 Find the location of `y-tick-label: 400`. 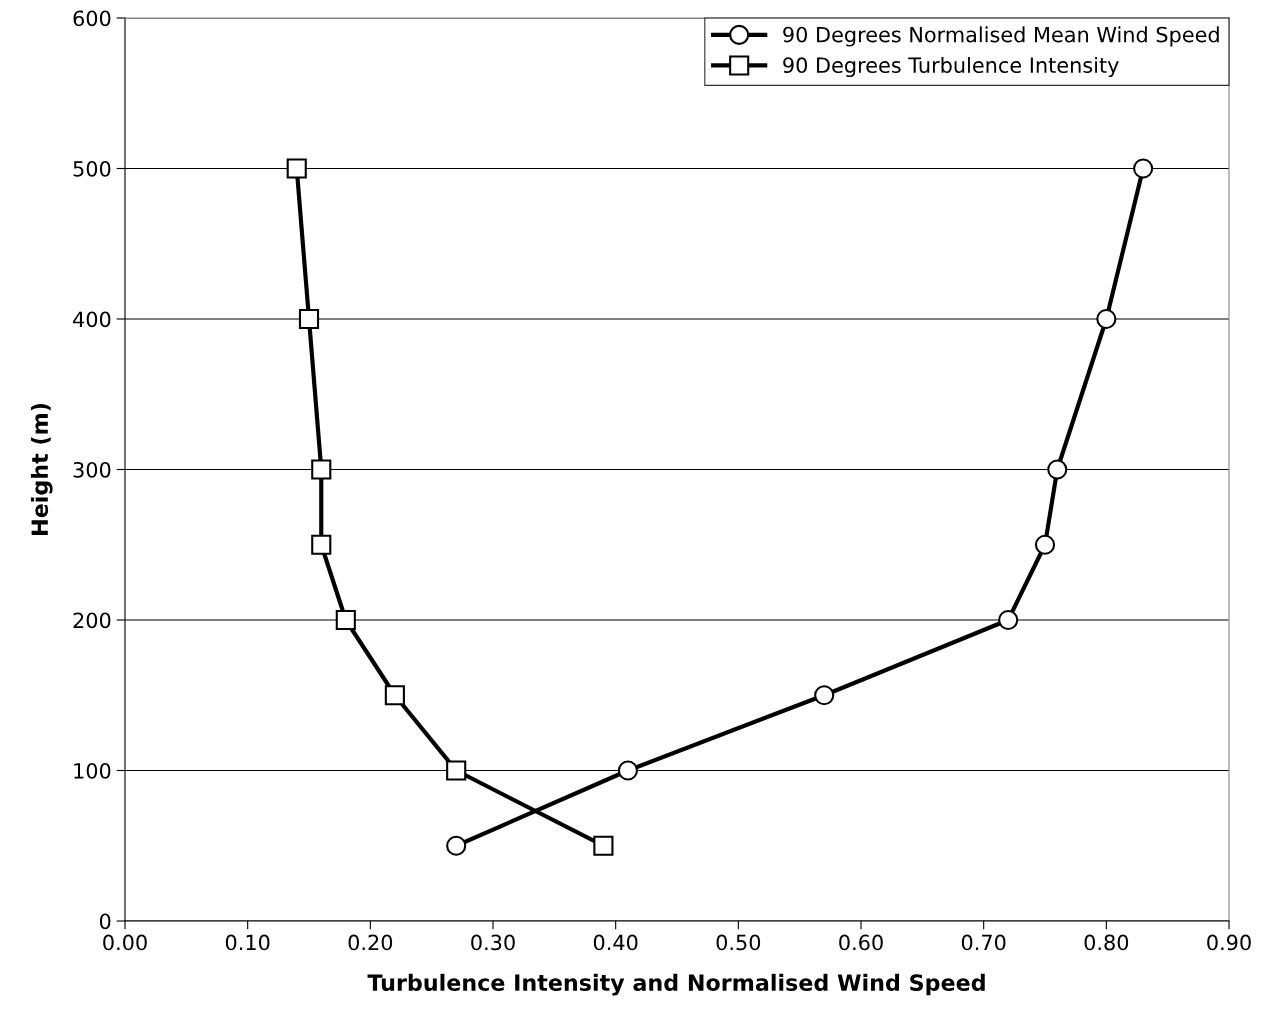

y-tick-label: 400 is located at coordinates (92, 319).